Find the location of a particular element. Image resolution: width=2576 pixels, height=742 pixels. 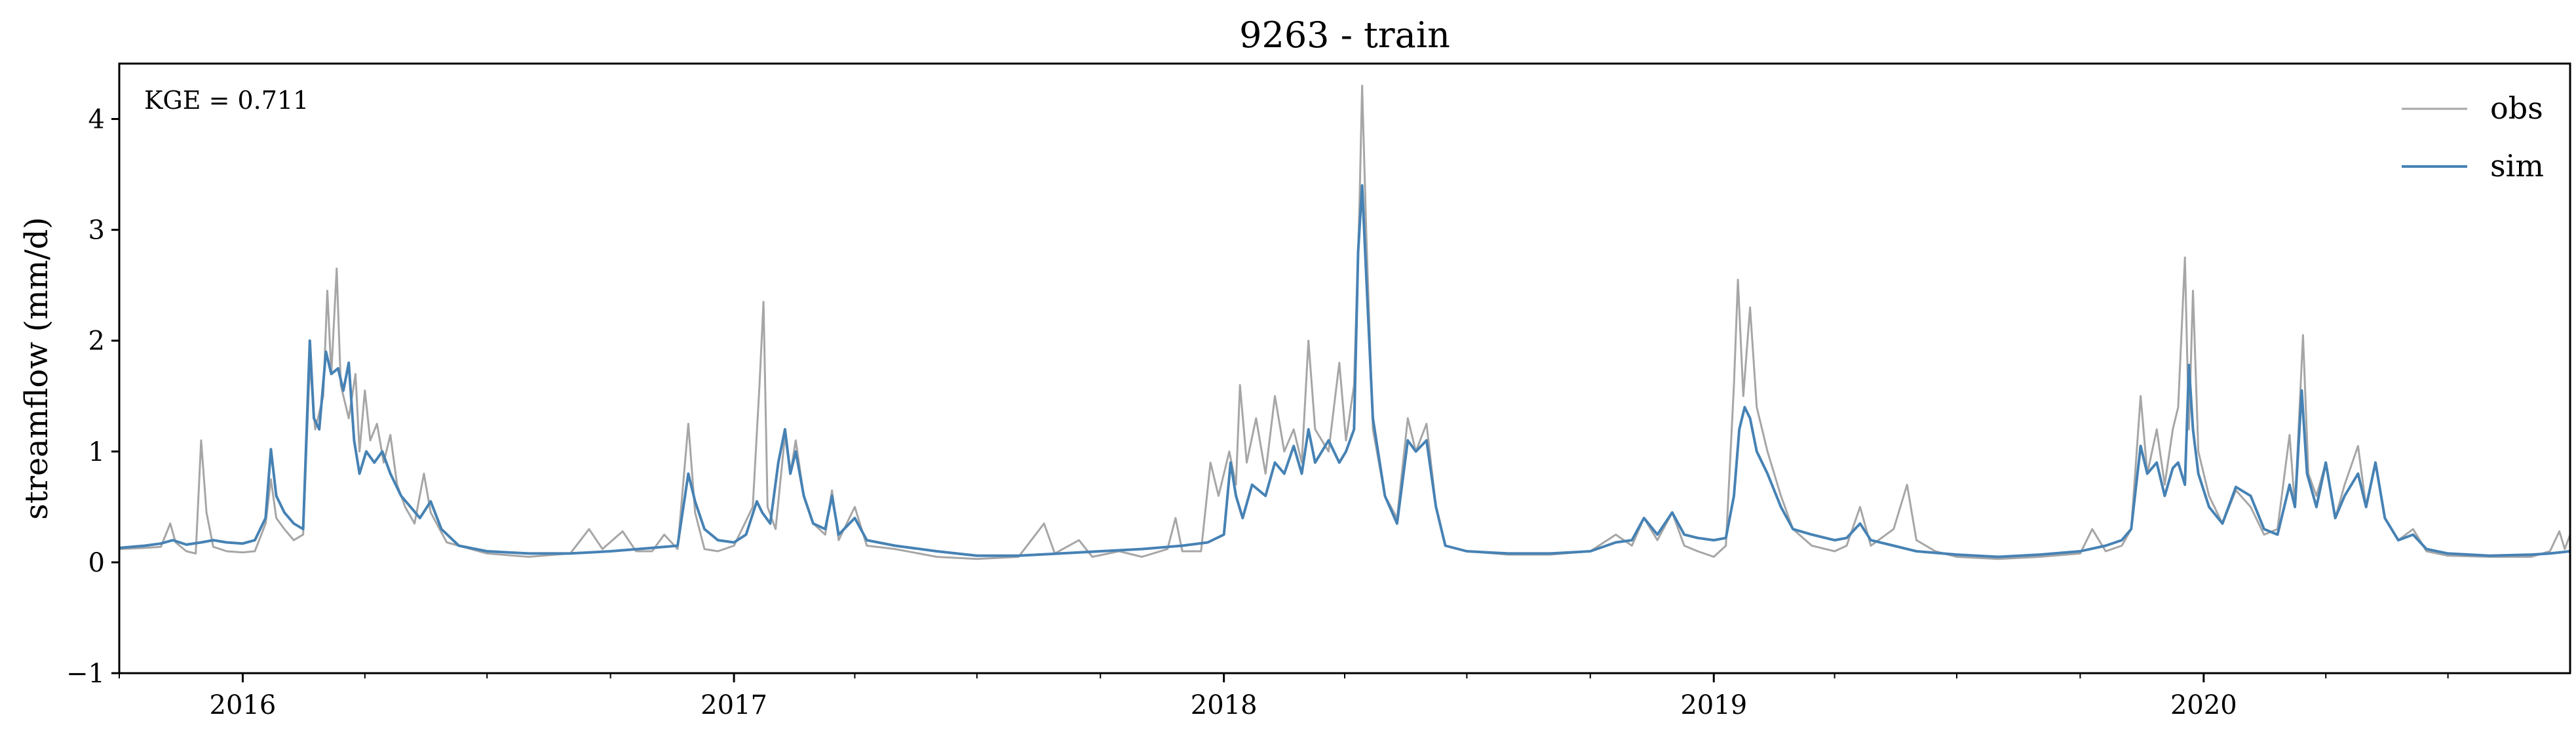

legend: obs sim is located at coordinates (2473, 137).